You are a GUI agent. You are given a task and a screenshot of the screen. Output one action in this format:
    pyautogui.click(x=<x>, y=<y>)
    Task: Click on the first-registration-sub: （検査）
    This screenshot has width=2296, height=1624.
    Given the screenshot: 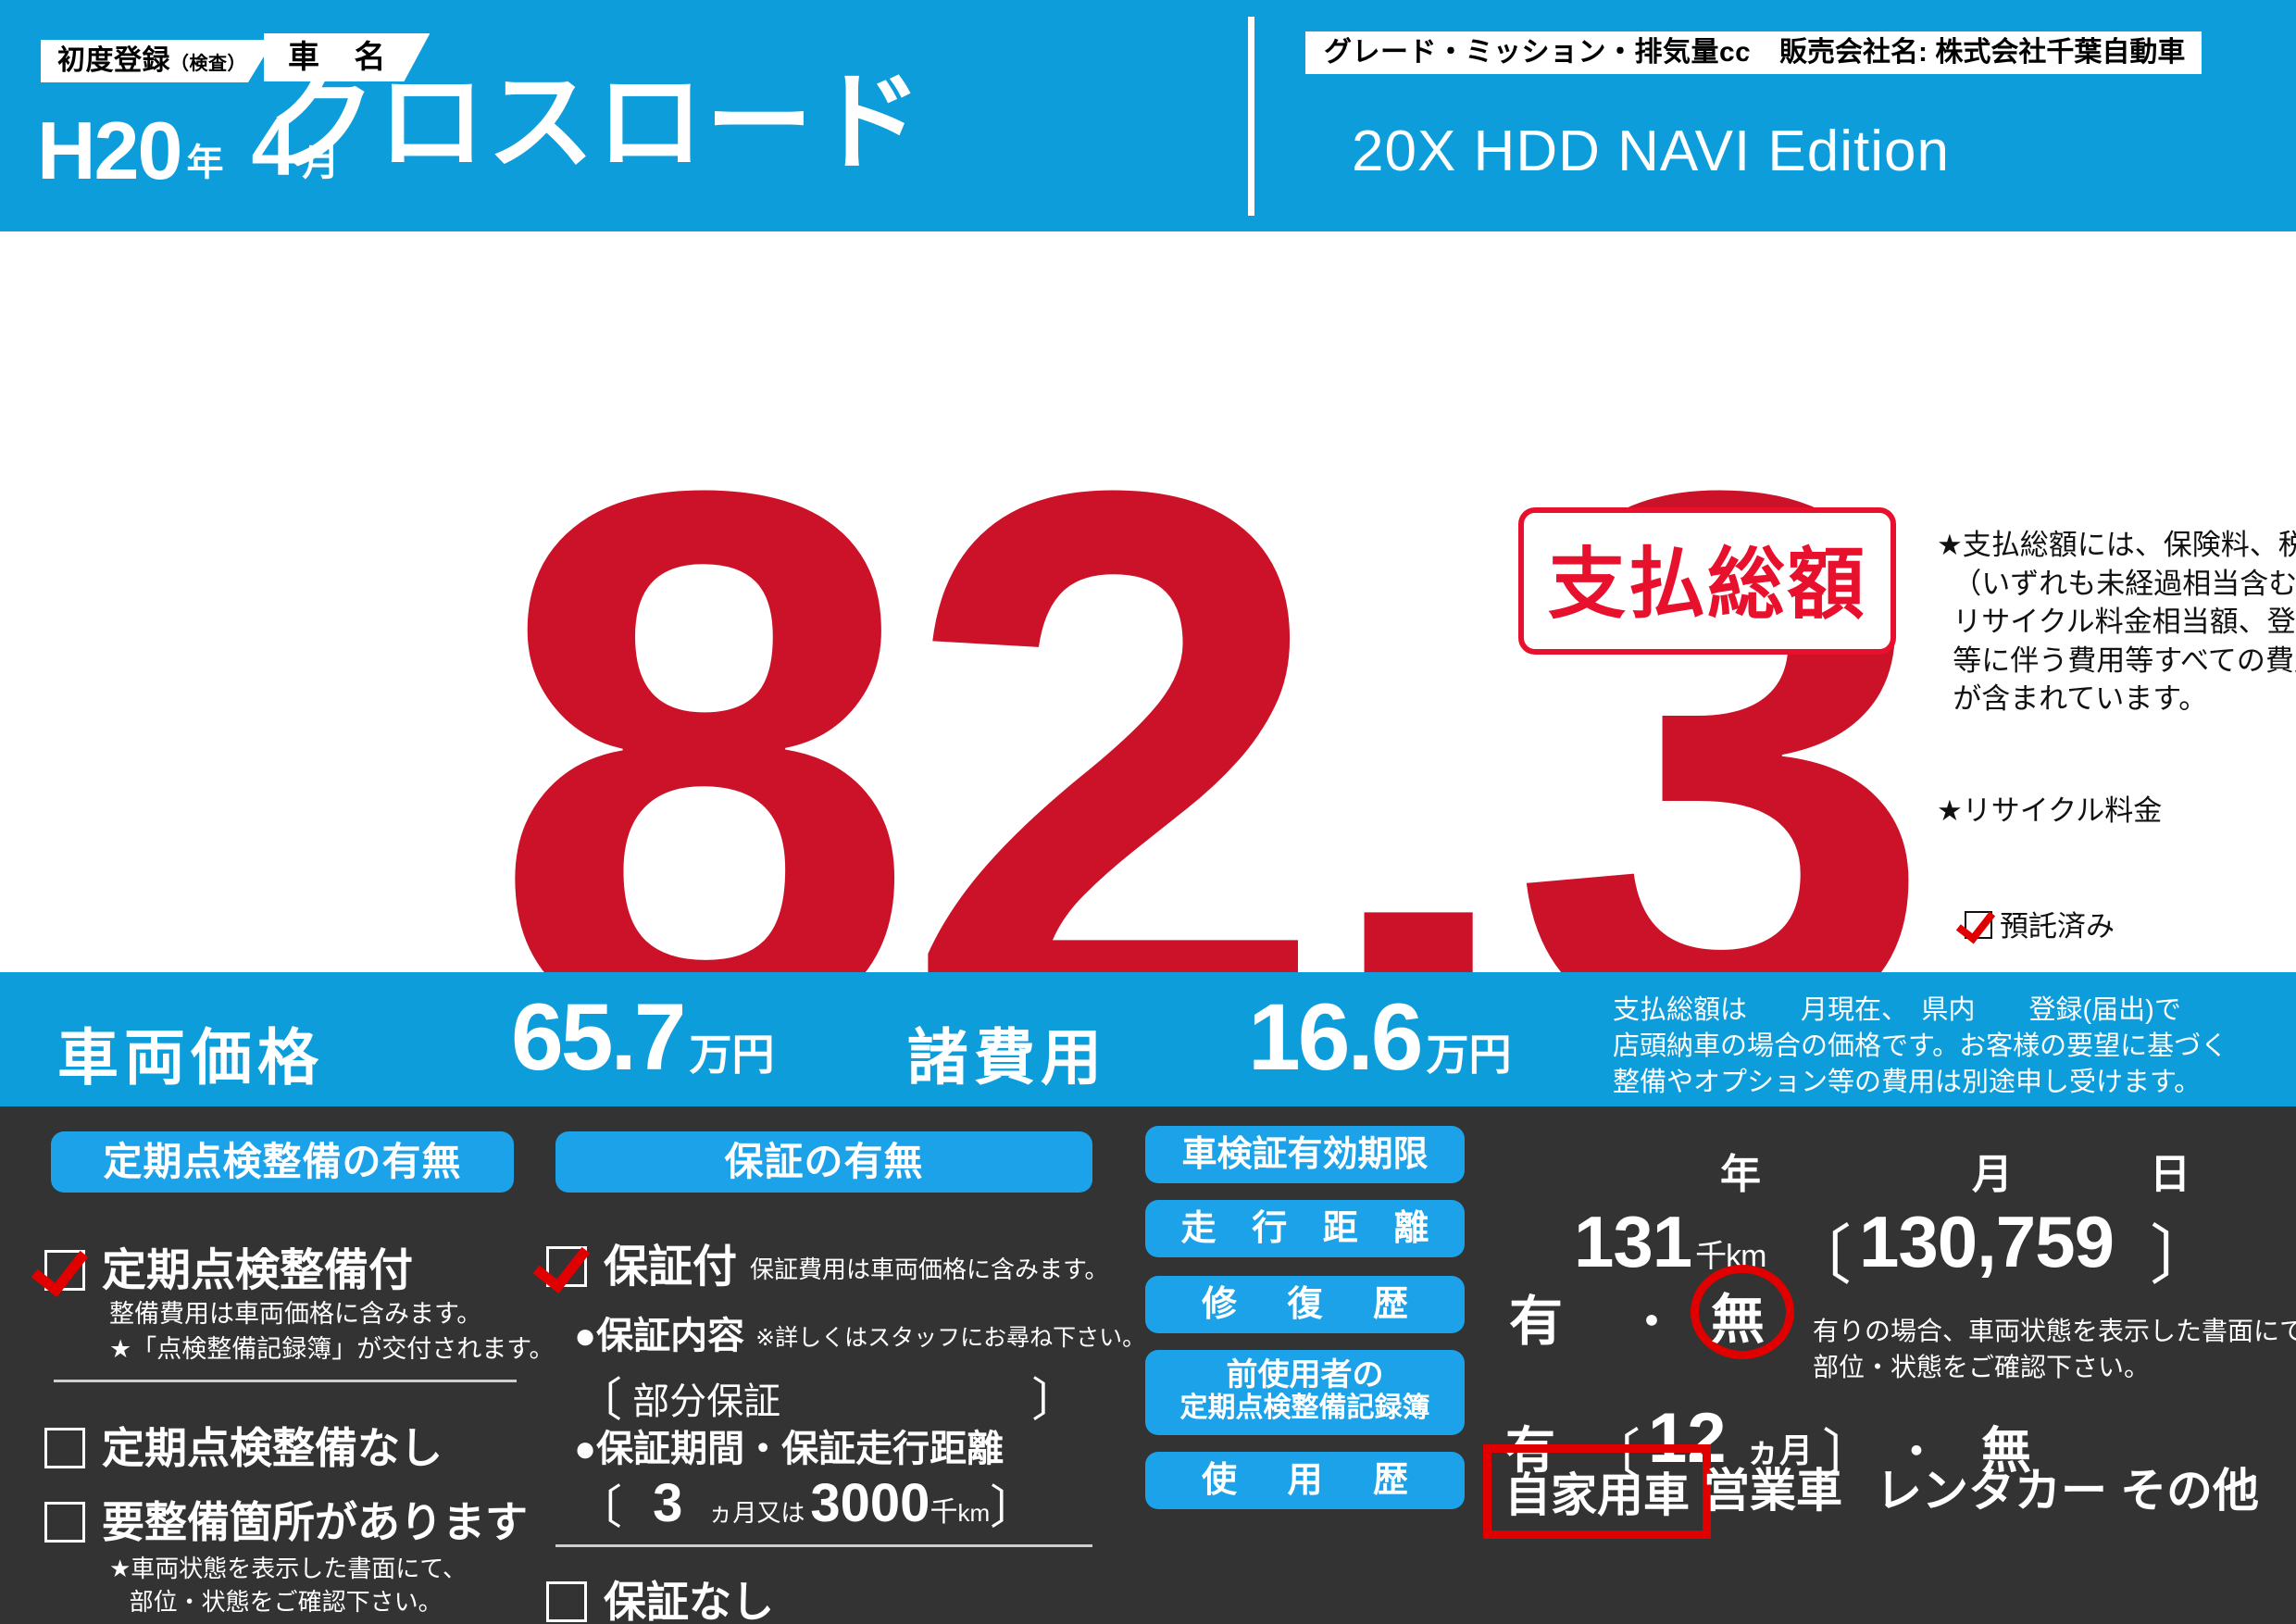 What is the action you would take?
    pyautogui.click(x=208, y=64)
    